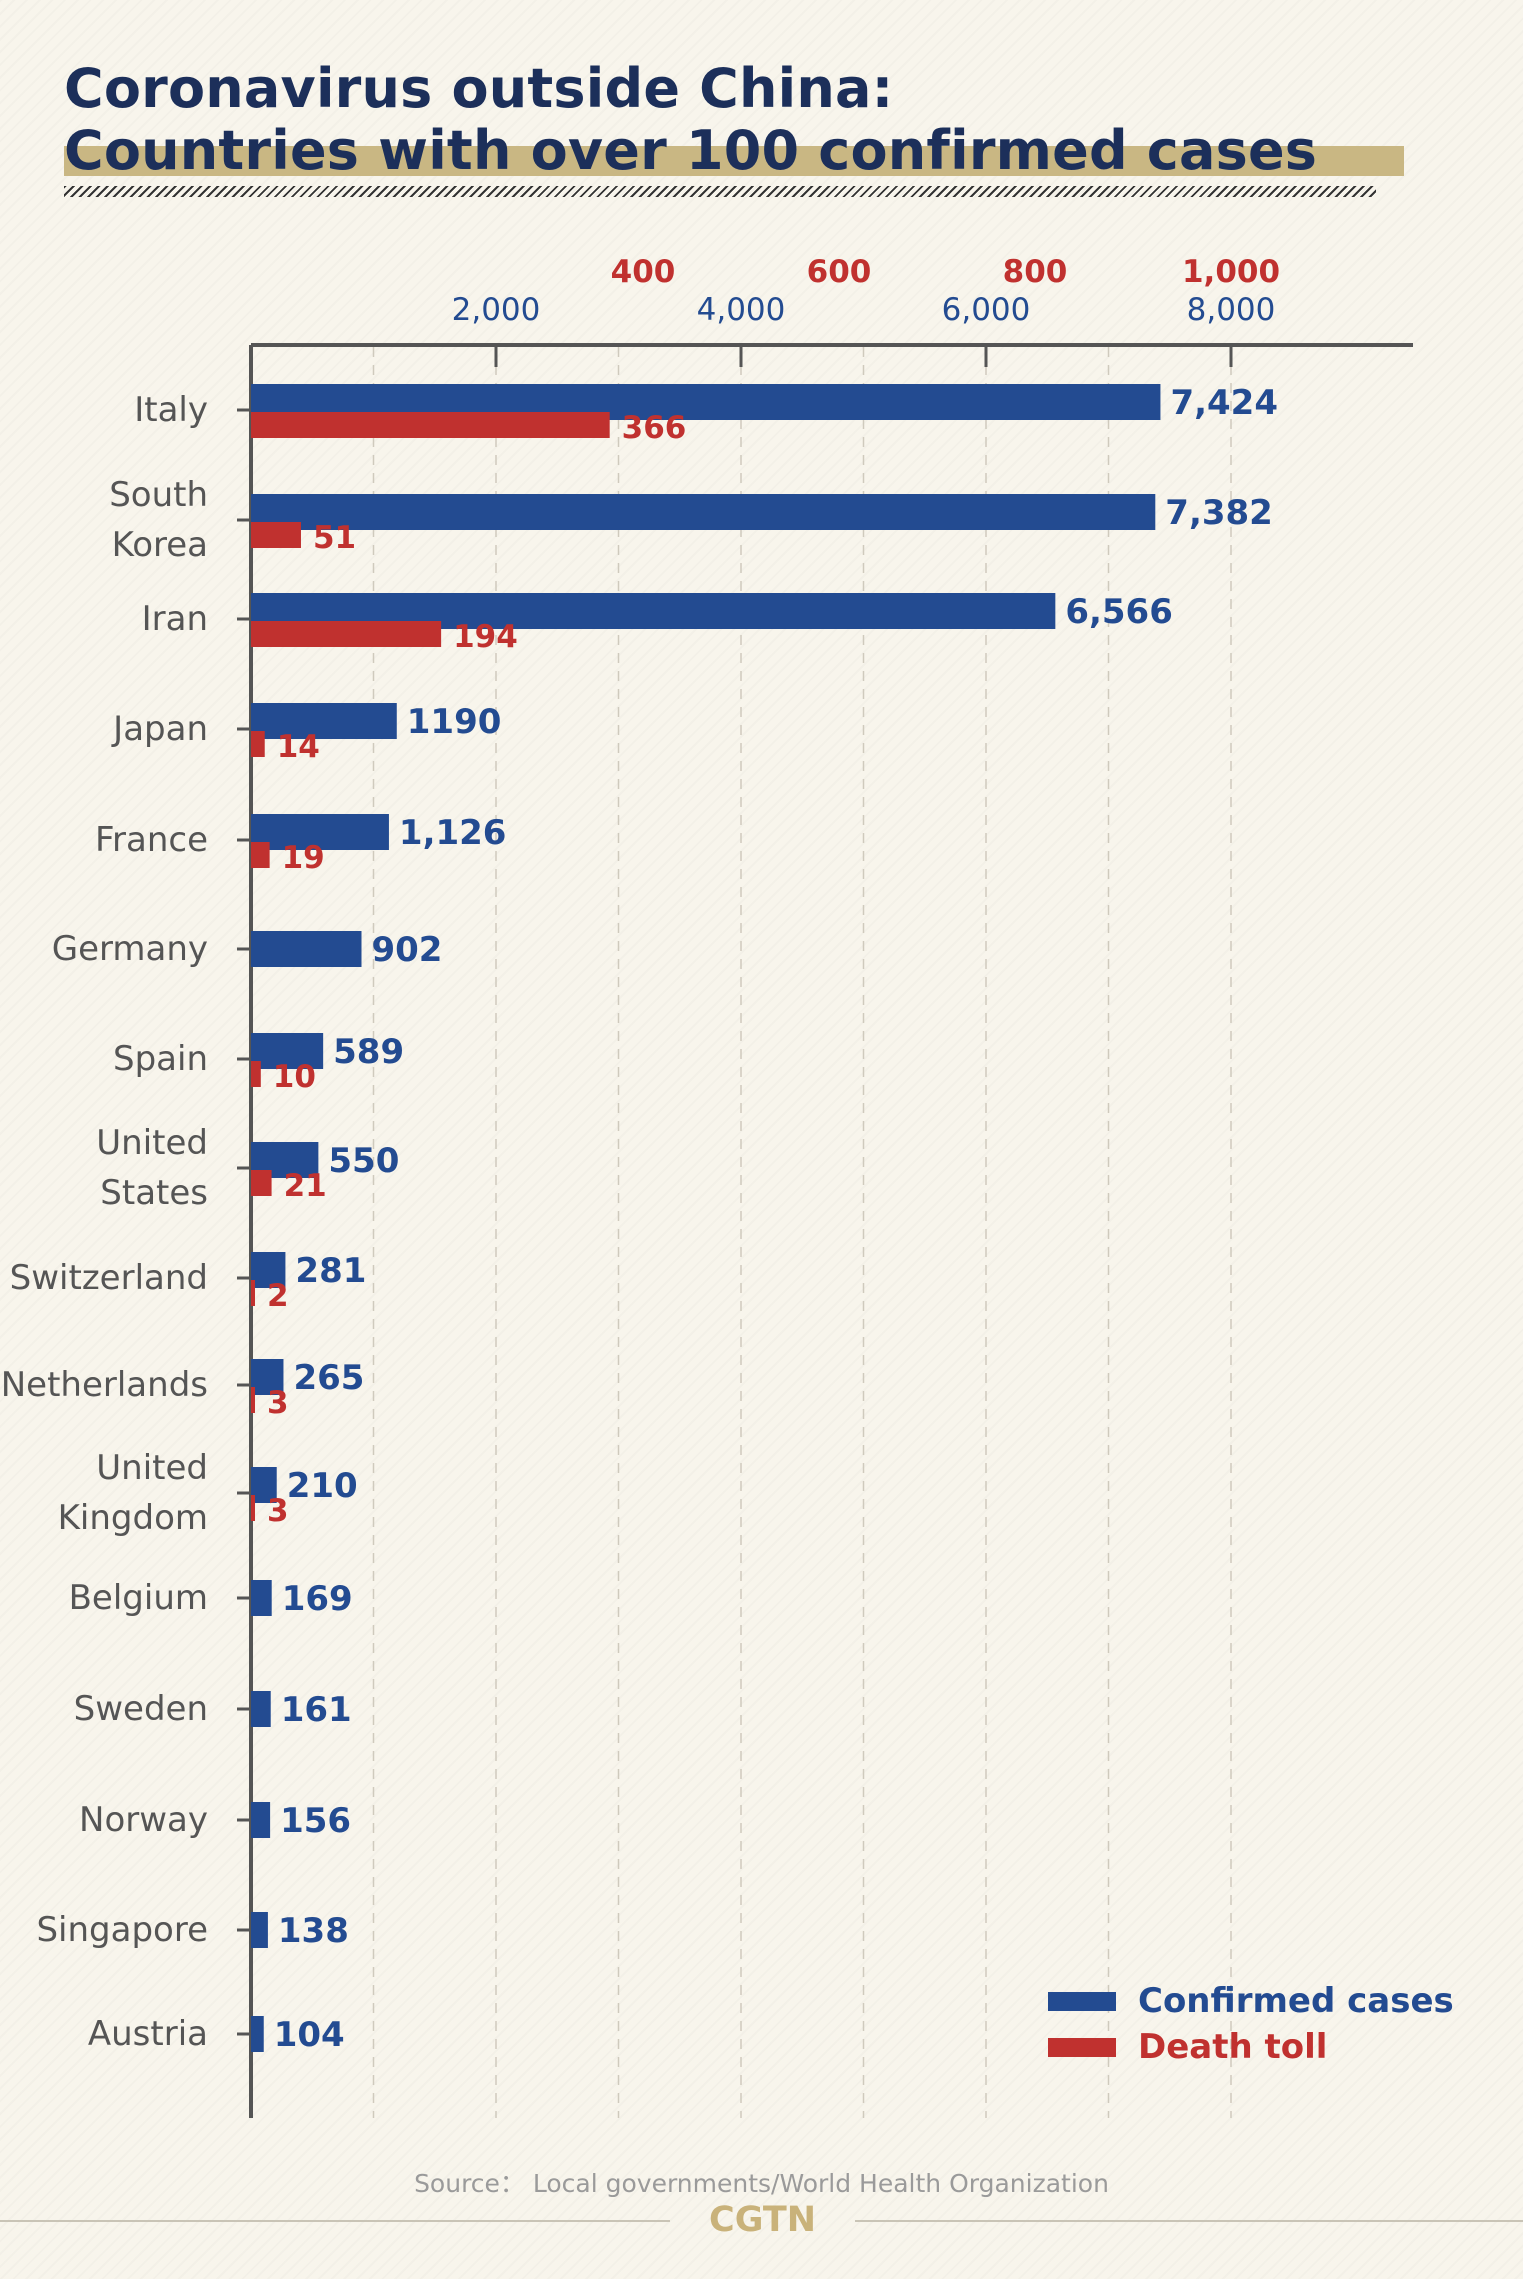 The width and height of the screenshot is (1523, 2279). Describe the element at coordinates (839, 272) in the screenshot. I see `deaths-tick-label: 600` at that location.